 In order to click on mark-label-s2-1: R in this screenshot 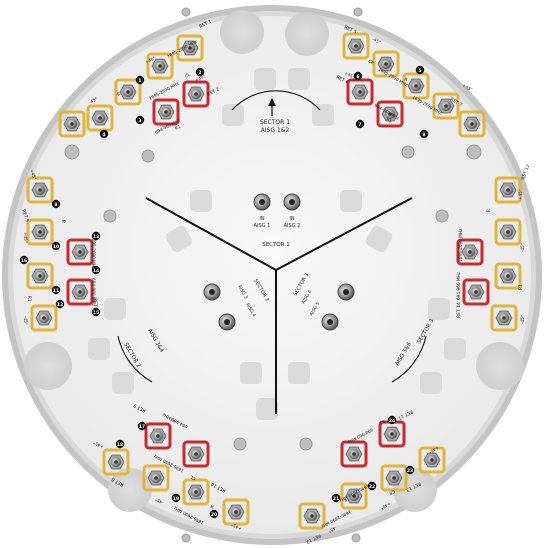, I will do `click(63, 221)`.